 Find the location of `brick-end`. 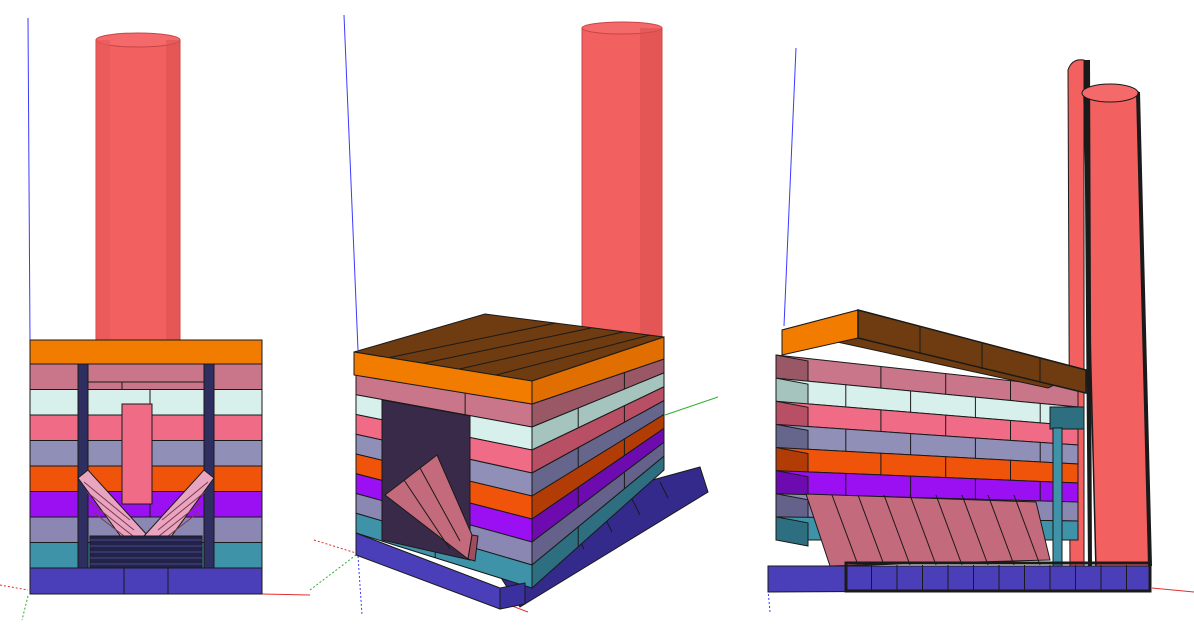

brick-end is located at coordinates (792, 531).